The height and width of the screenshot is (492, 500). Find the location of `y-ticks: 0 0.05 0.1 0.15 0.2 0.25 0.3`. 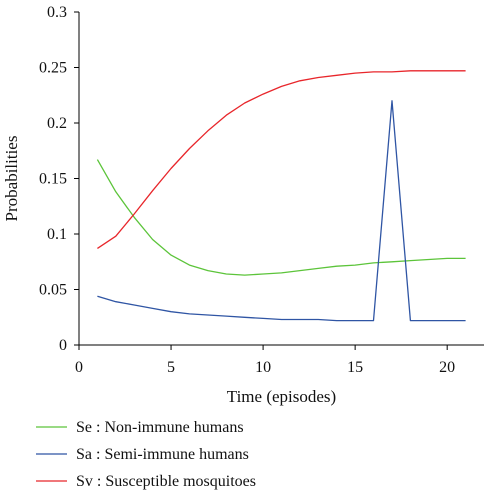

y-ticks: 0 0.05 0.1 0.15 0.2 0.25 0.3 is located at coordinates (59, 179).